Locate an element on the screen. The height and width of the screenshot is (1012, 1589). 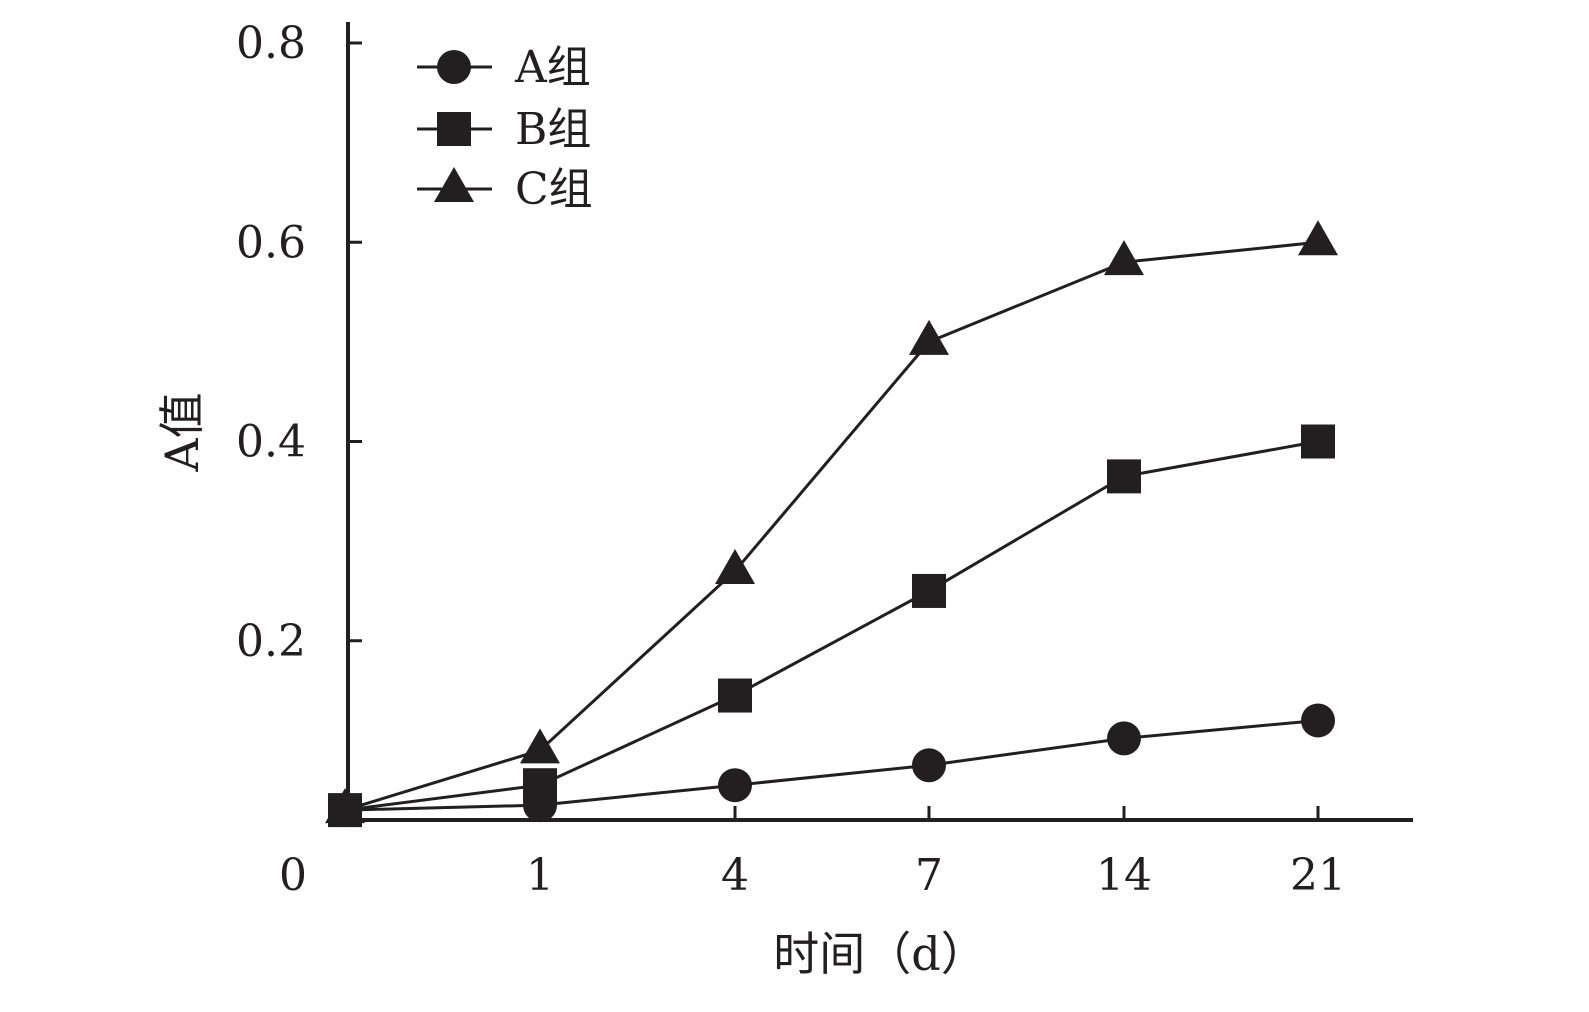
x-tick-label: 14 is located at coordinates (1124, 875).